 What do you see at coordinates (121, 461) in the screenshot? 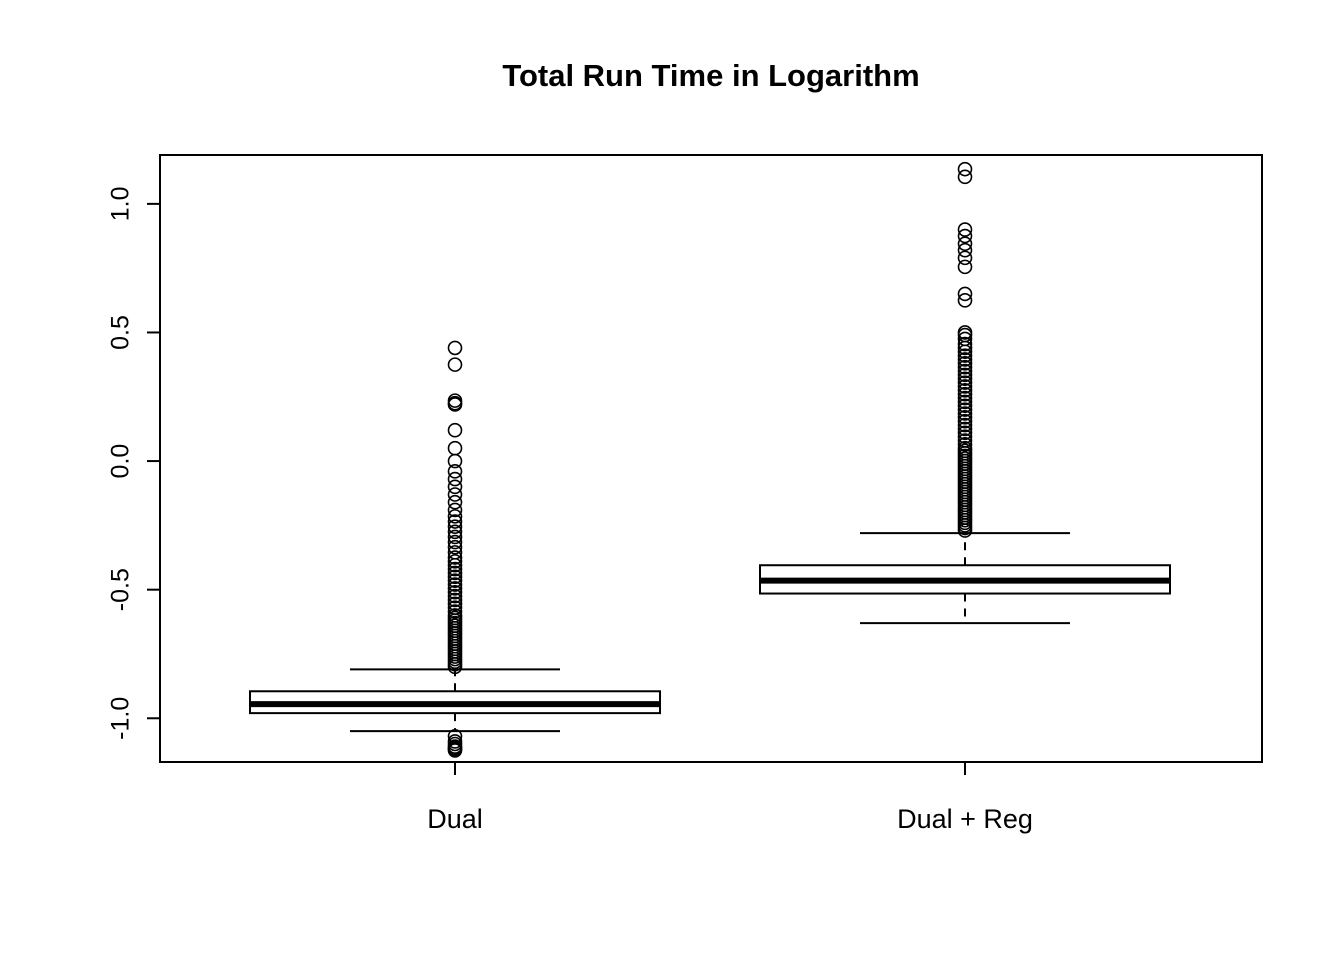
I see `y-axis-tick-label: 0.0` at bounding box center [121, 461].